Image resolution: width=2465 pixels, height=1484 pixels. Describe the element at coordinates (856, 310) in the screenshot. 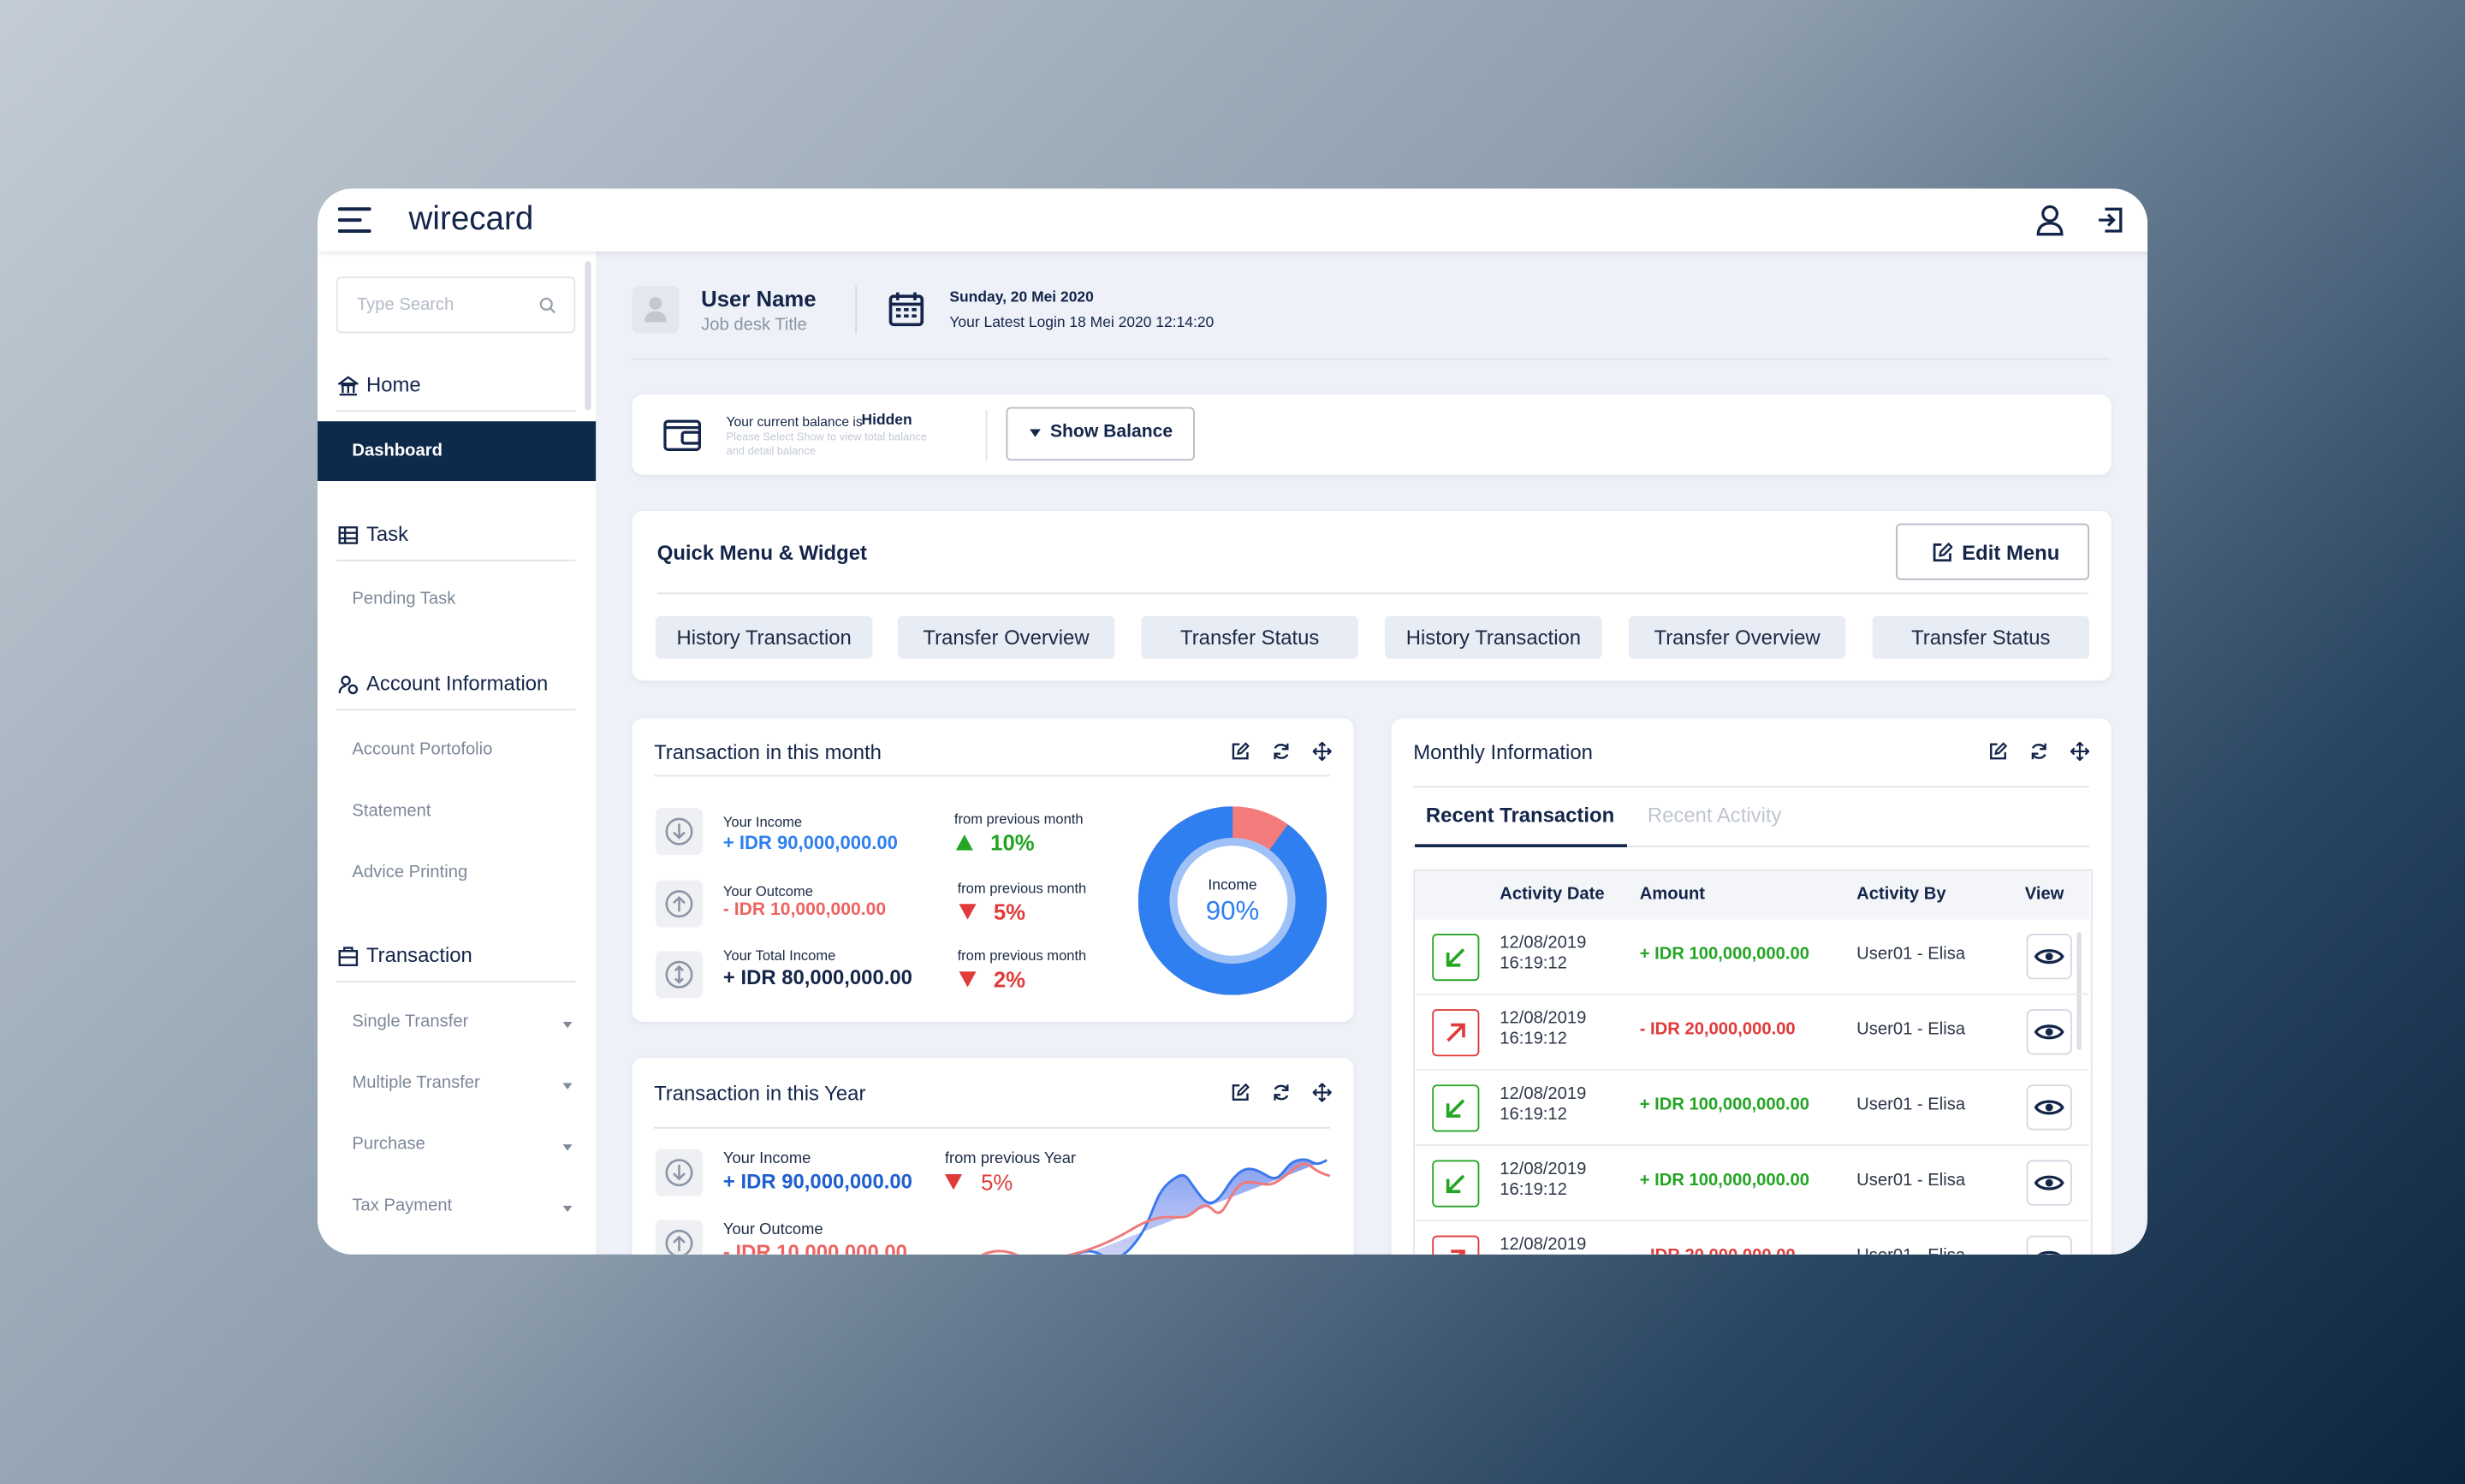

I see `divider` at that location.